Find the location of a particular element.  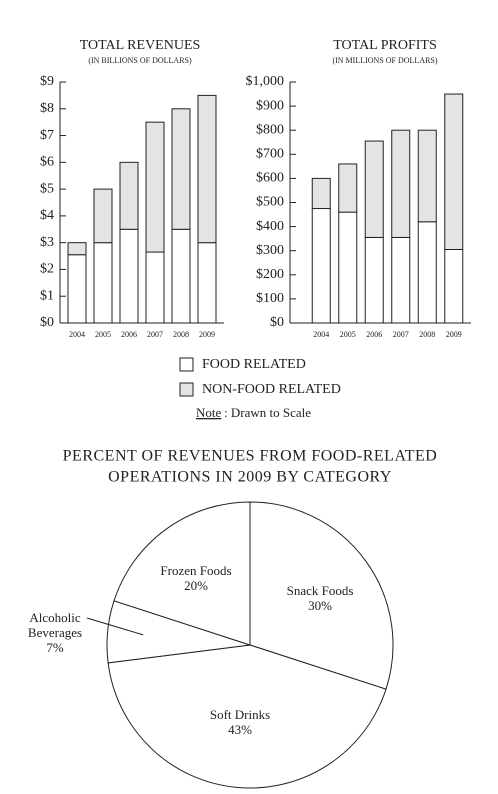

y-tick-label: $4 is located at coordinates (47, 215).